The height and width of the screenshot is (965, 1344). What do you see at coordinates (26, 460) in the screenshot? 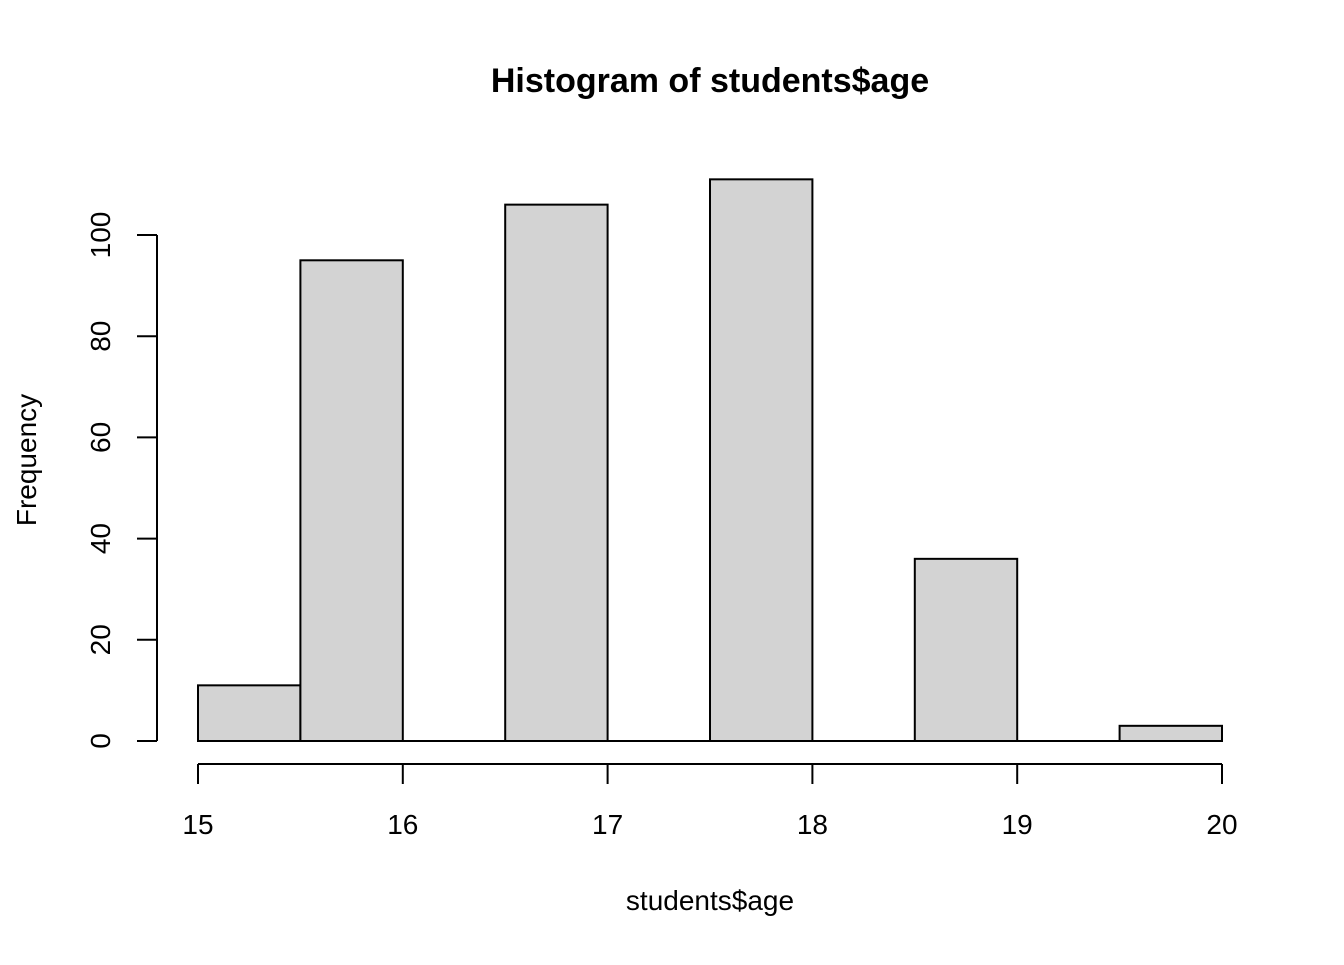
I see `y-axis-label: Frequency` at bounding box center [26, 460].